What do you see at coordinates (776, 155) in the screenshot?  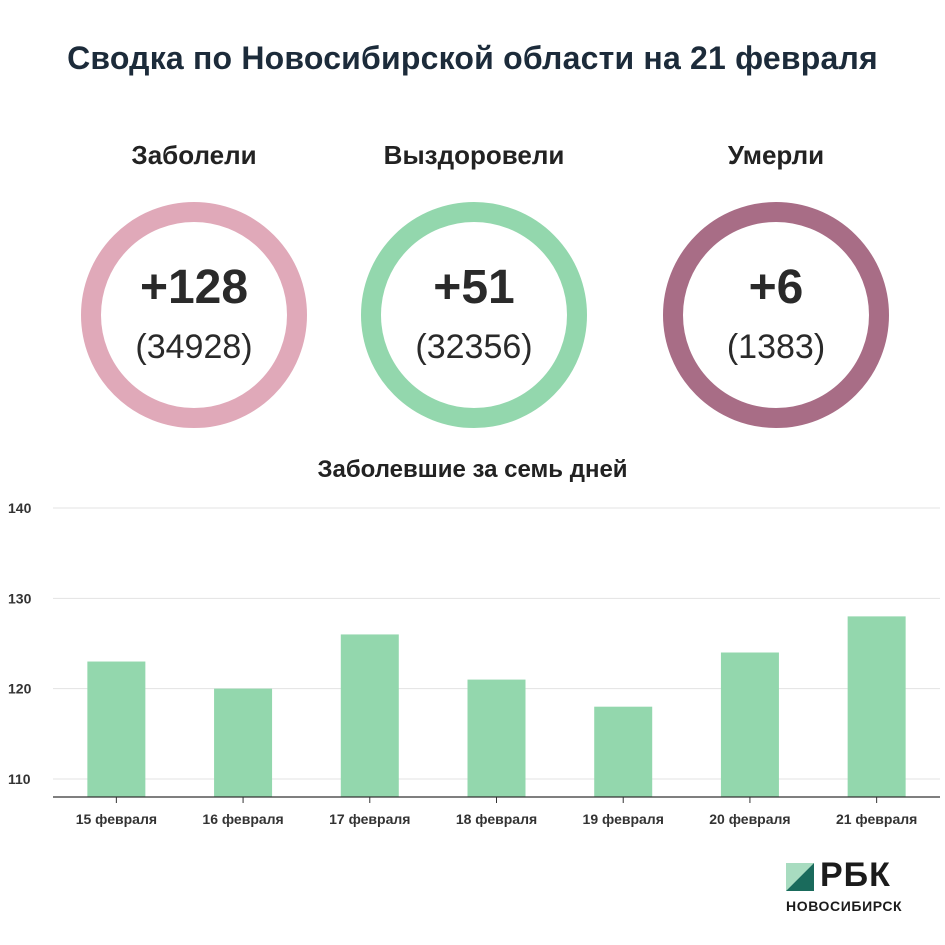 I see `stat-deaths-label: Умерли` at bounding box center [776, 155].